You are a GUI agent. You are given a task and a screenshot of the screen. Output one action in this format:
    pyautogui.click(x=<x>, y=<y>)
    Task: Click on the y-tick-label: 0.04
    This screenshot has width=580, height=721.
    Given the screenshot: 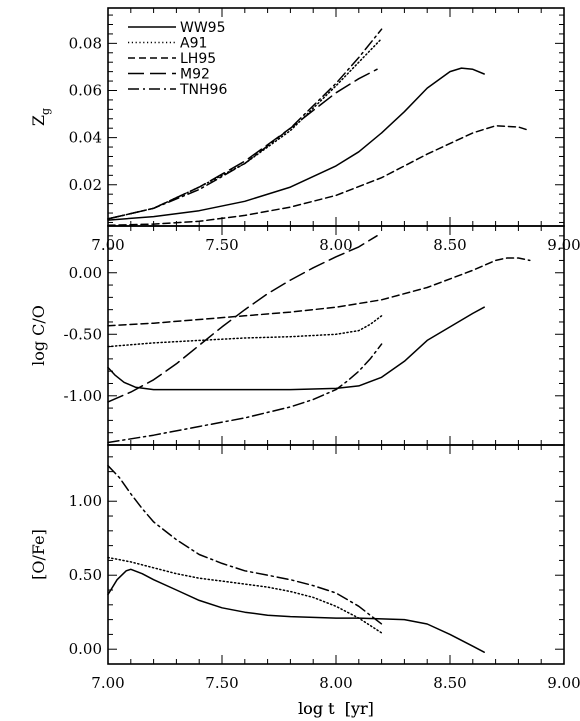 What is the action you would take?
    pyautogui.click(x=85, y=138)
    